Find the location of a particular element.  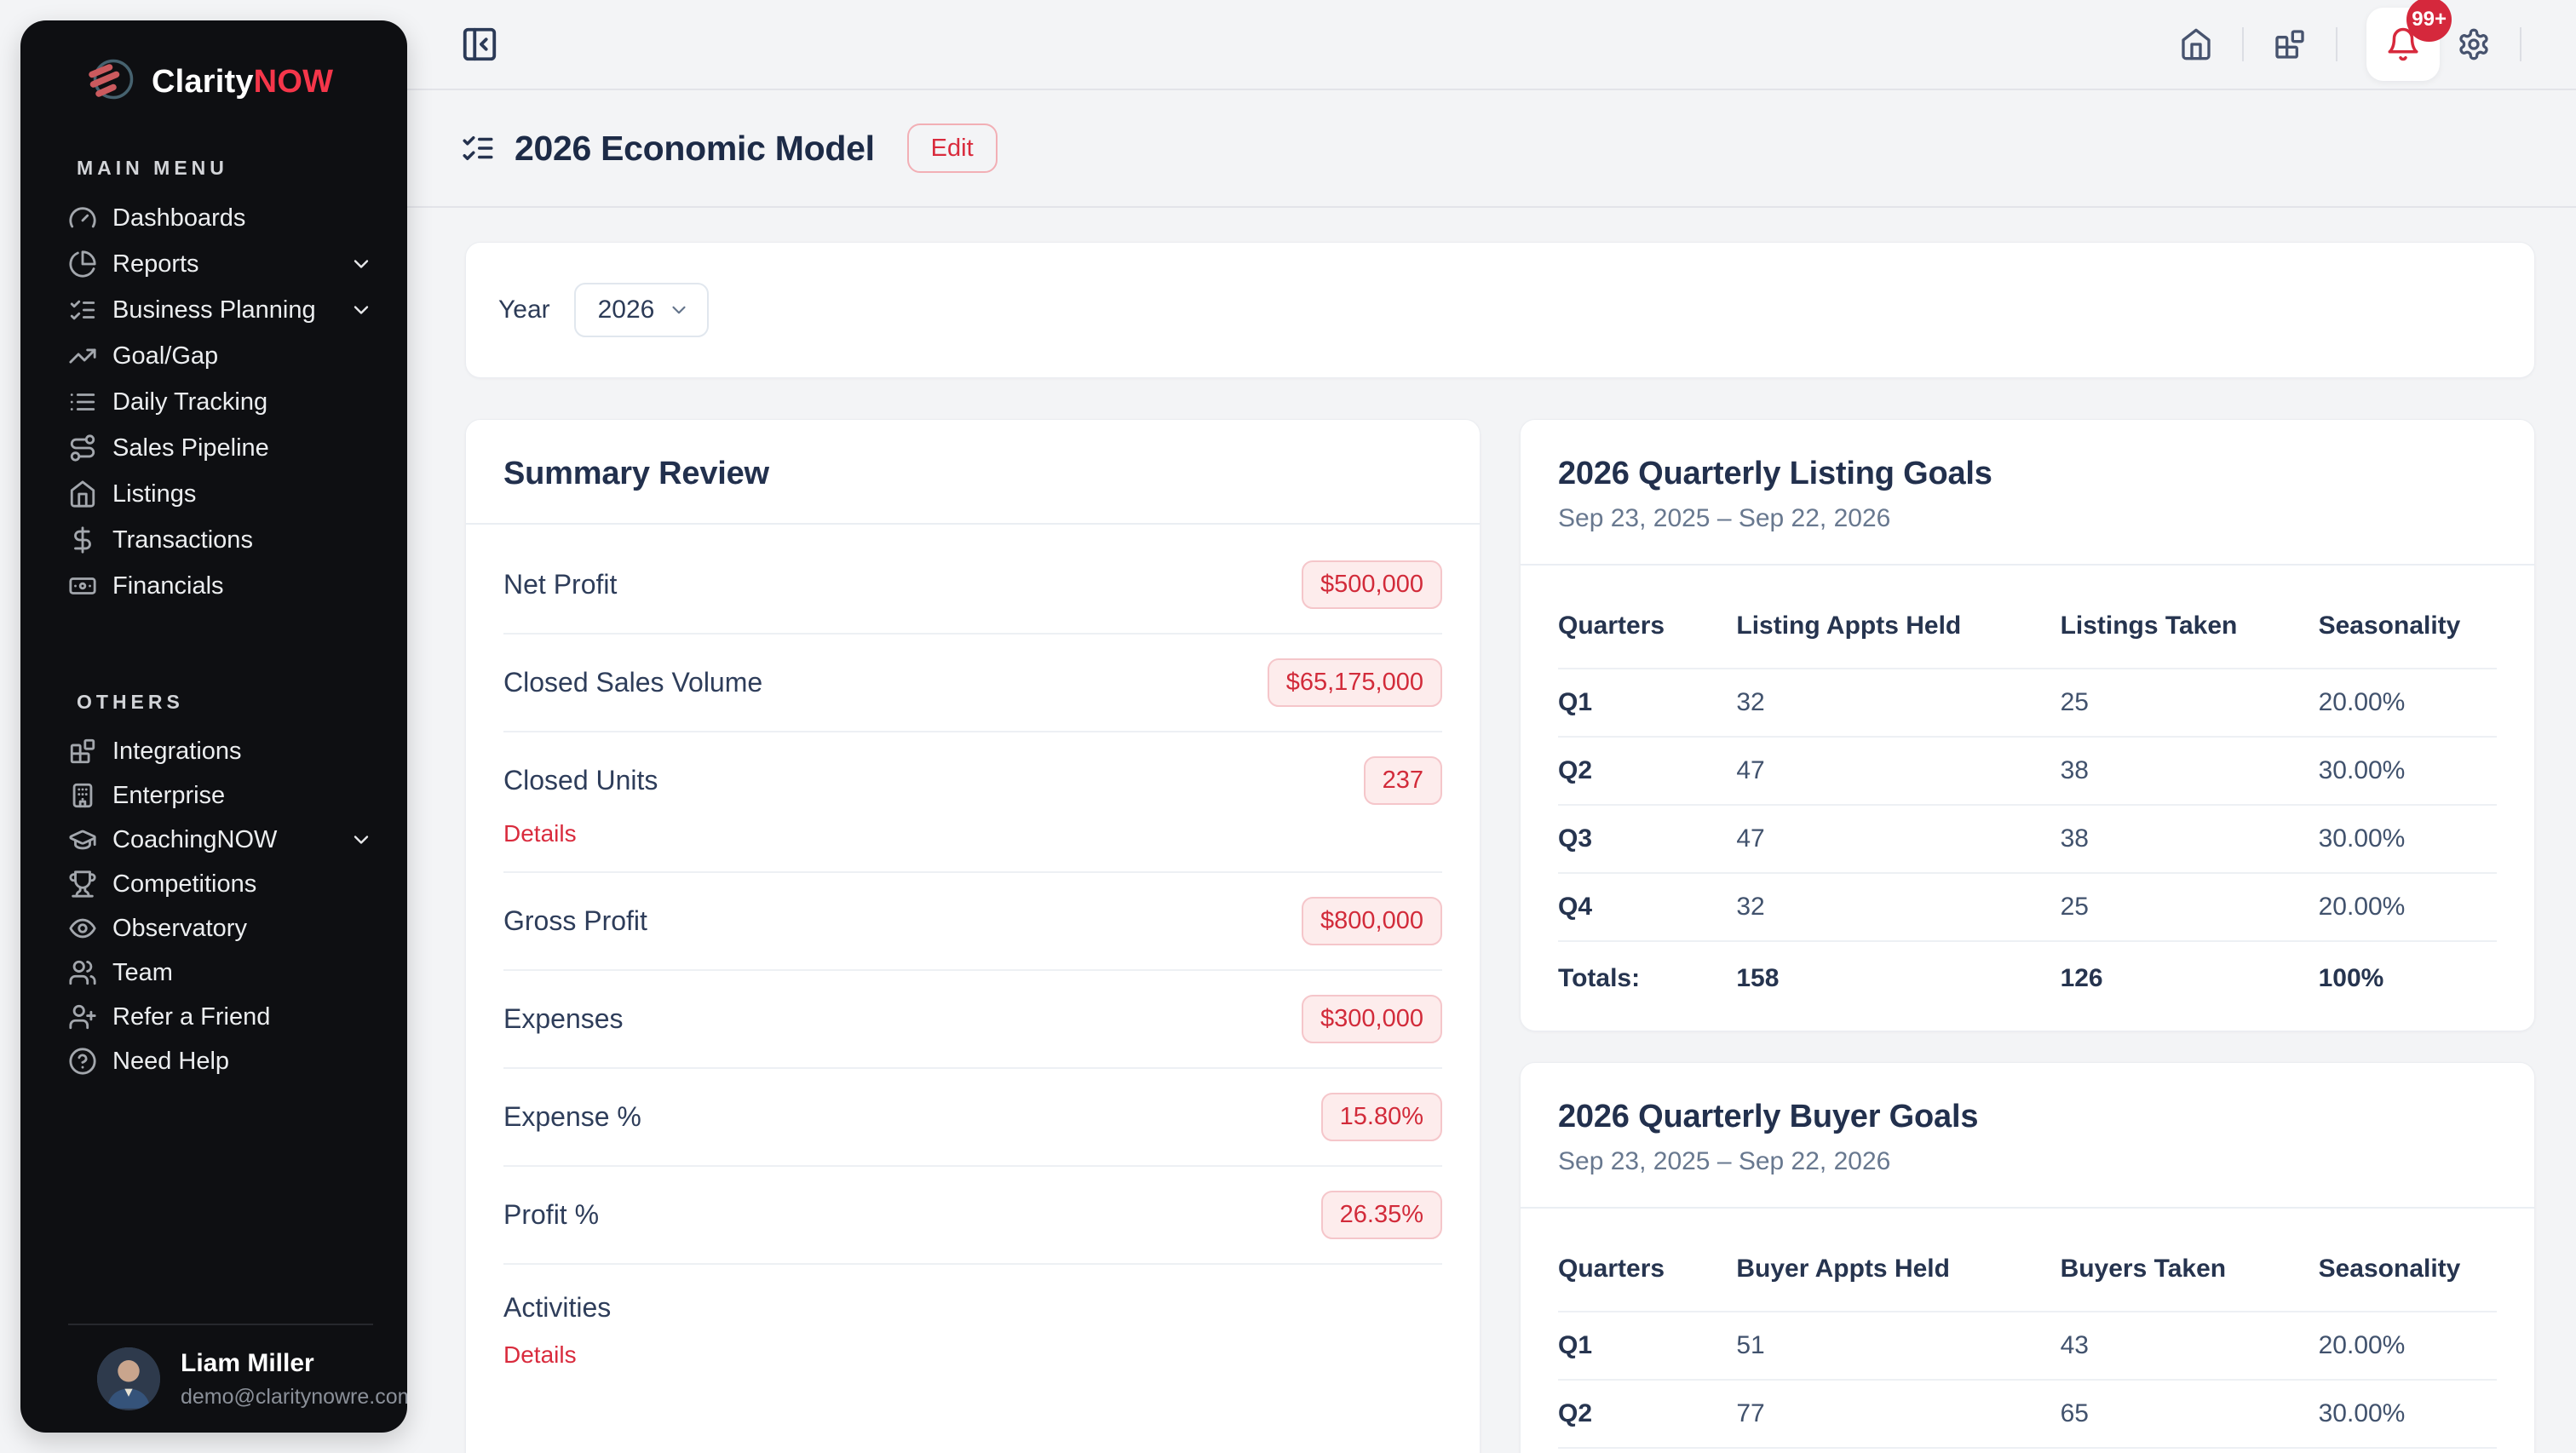

table-totals-row: Totals: 158 126 100% is located at coordinates (1971, 978).